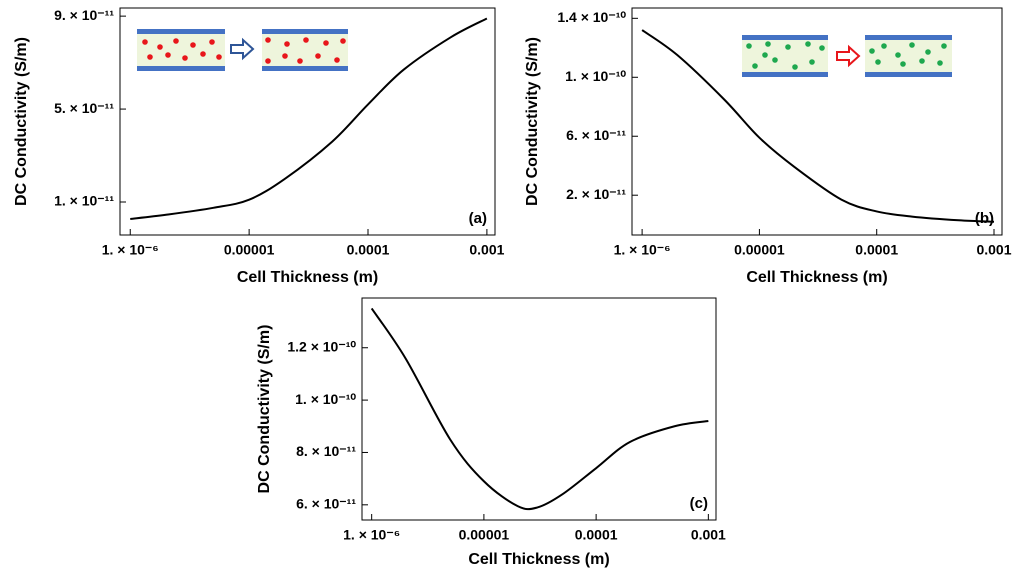  I want to click on y-tick-label: 5. × 10⁻¹¹, so click(84, 108).